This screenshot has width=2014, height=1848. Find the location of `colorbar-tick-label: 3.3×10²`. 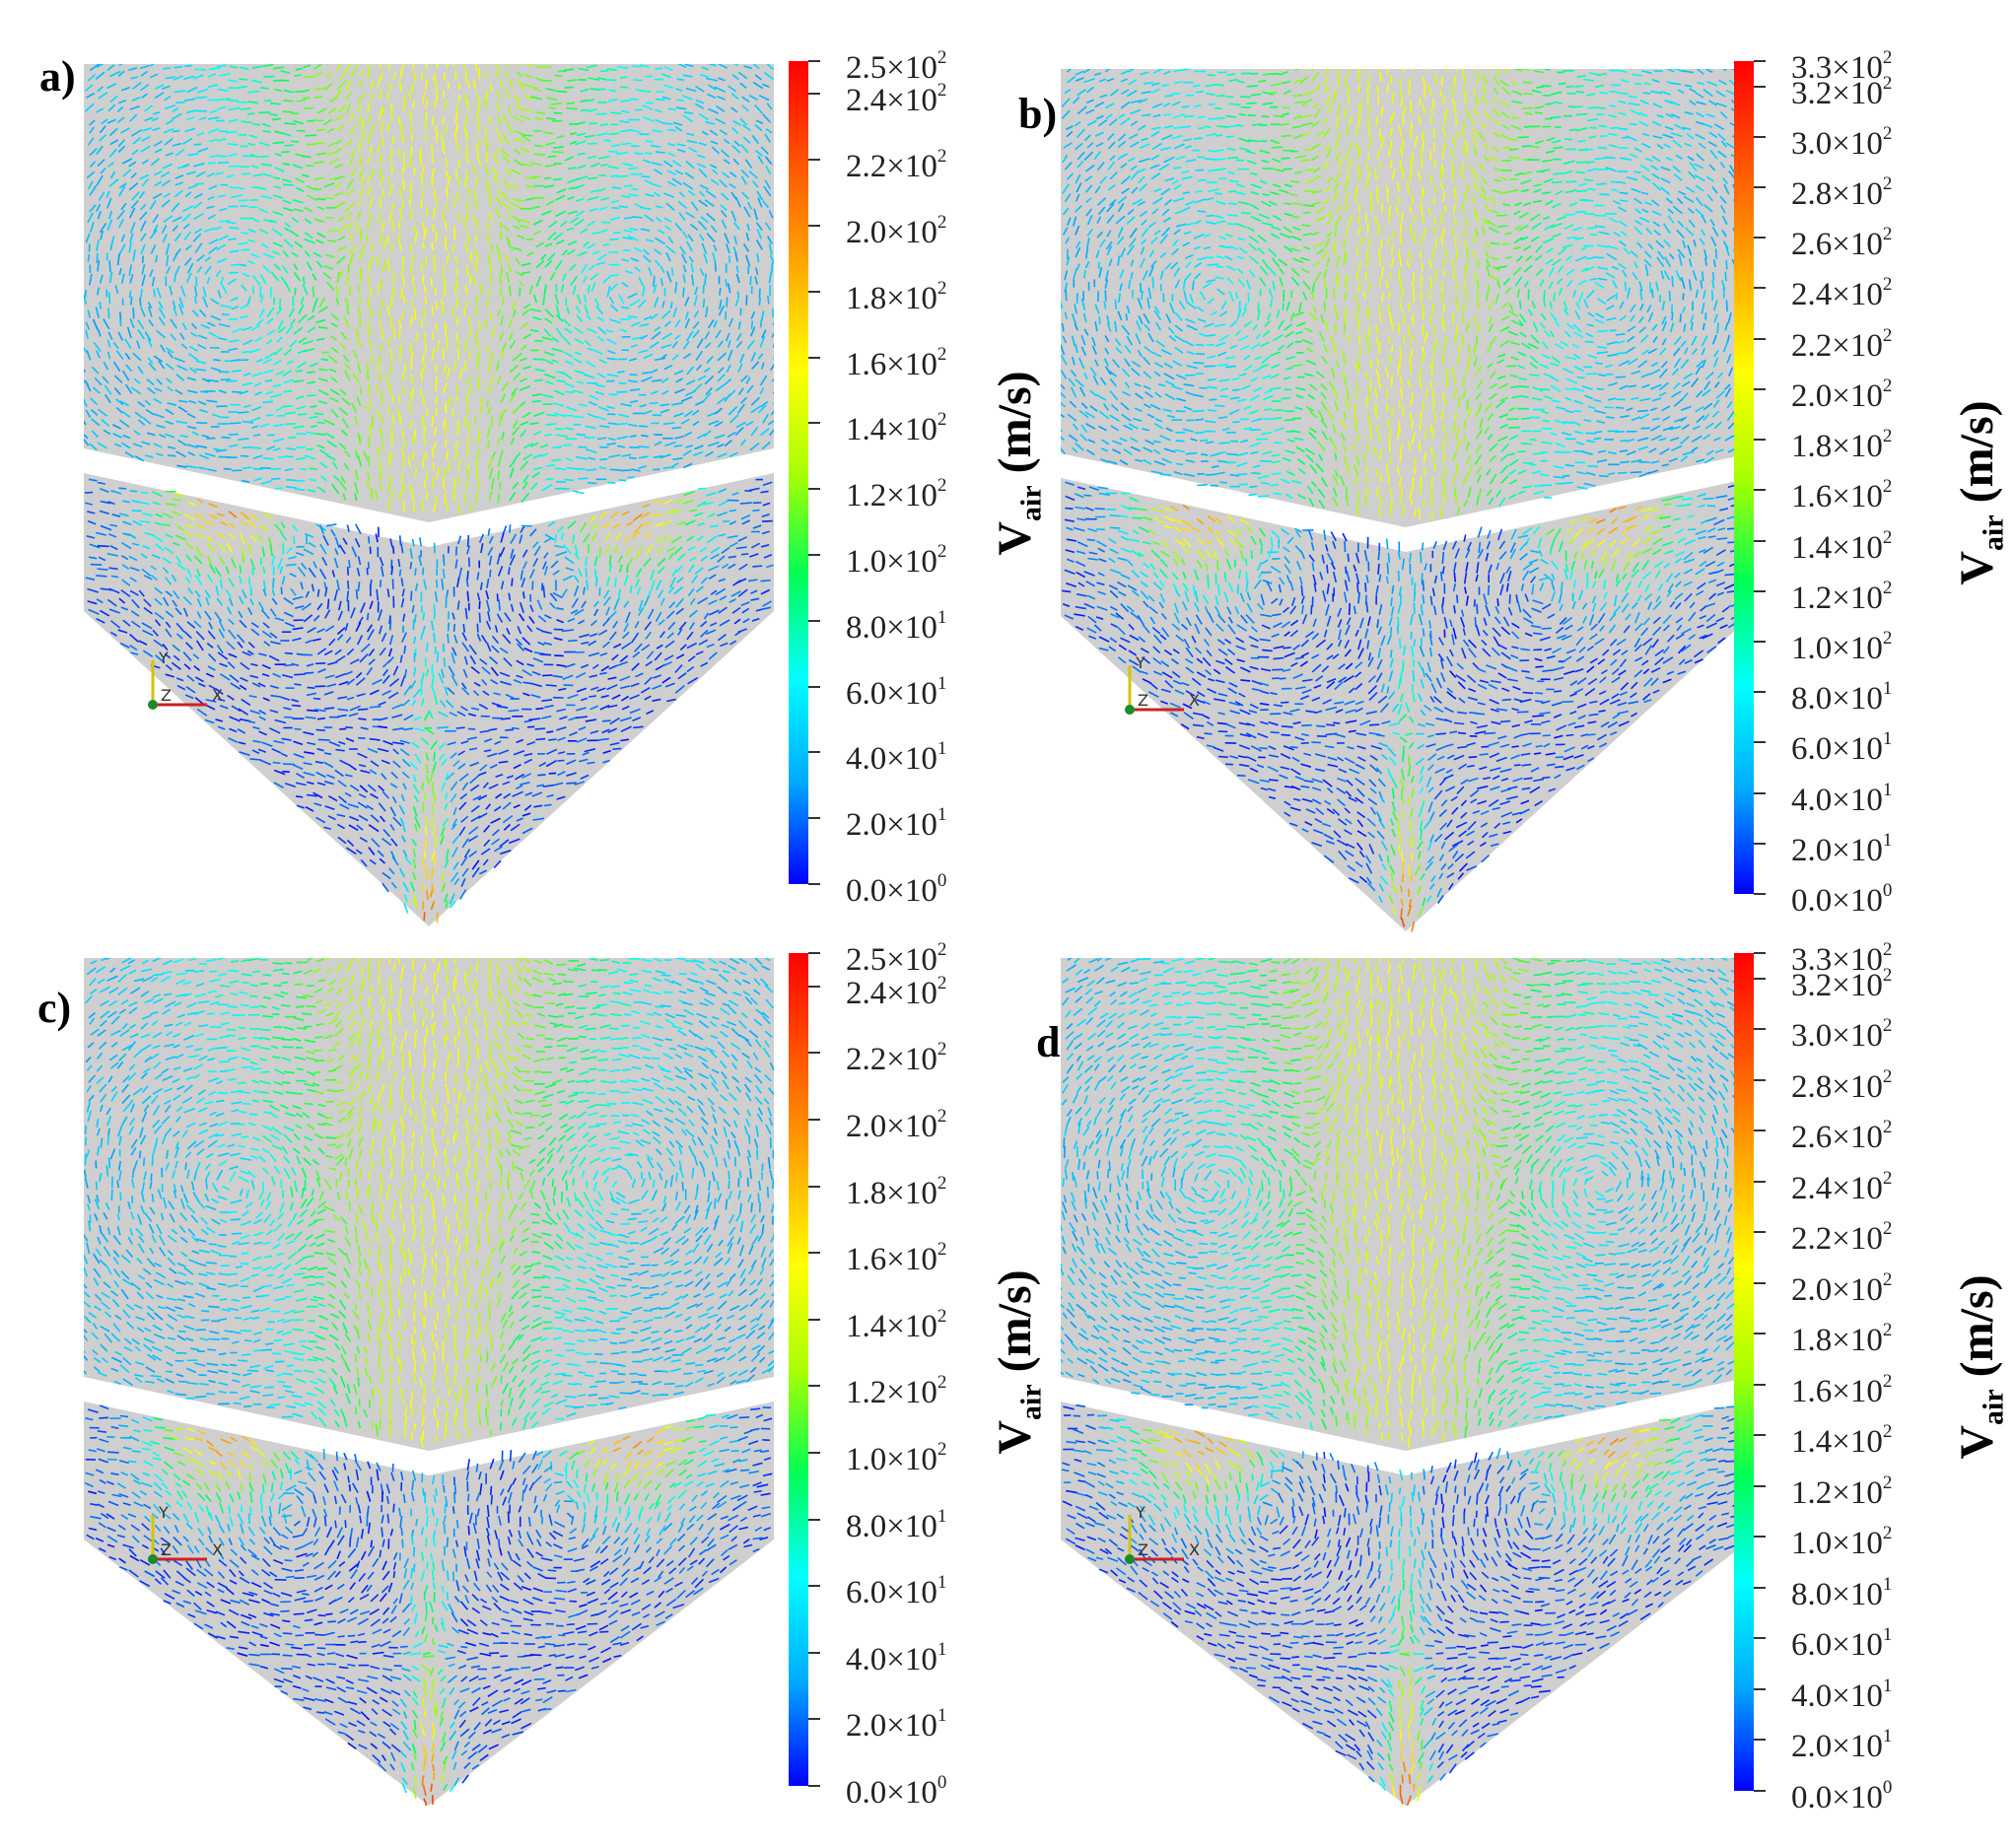

colorbar-tick-label: 3.3×10² is located at coordinates (1842, 66).